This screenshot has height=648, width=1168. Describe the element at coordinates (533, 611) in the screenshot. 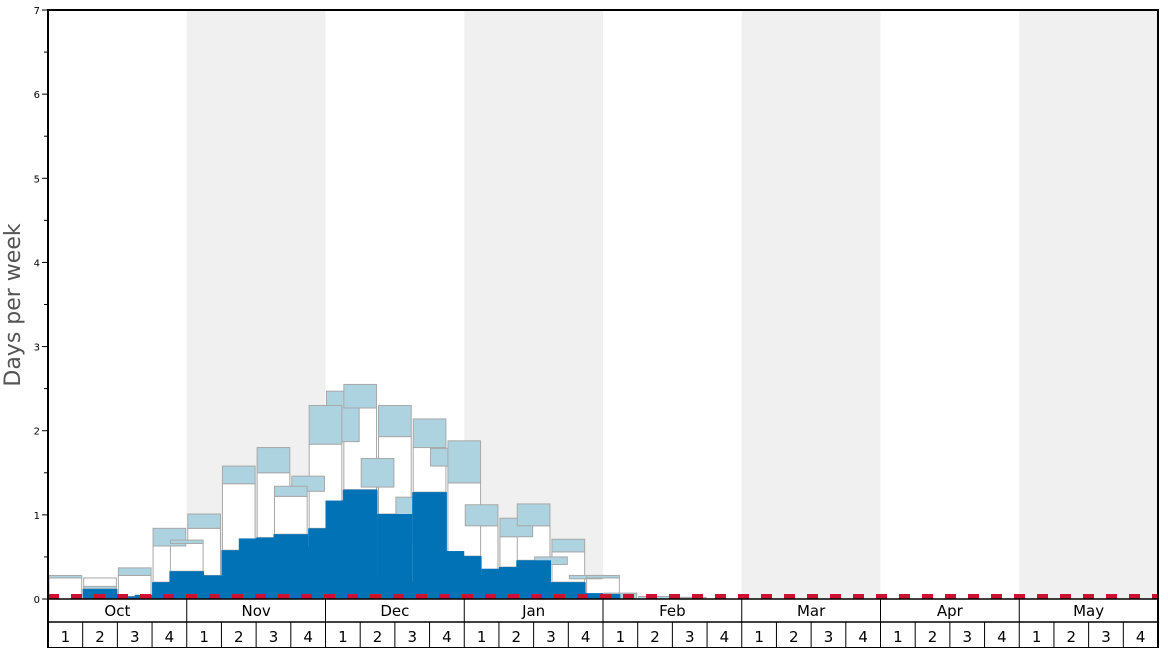

I see `month-label-jan: Jan` at that location.